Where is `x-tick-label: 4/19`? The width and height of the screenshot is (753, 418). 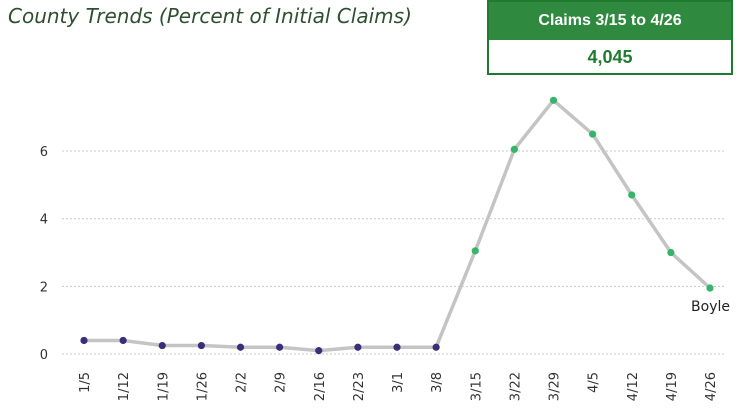
x-tick-label: 4/19 is located at coordinates (672, 386).